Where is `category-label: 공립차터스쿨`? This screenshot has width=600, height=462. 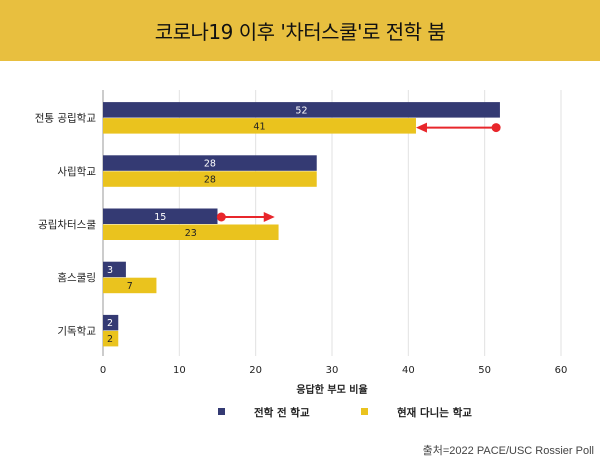 category-label: 공립차터스쿨 is located at coordinates (67, 224).